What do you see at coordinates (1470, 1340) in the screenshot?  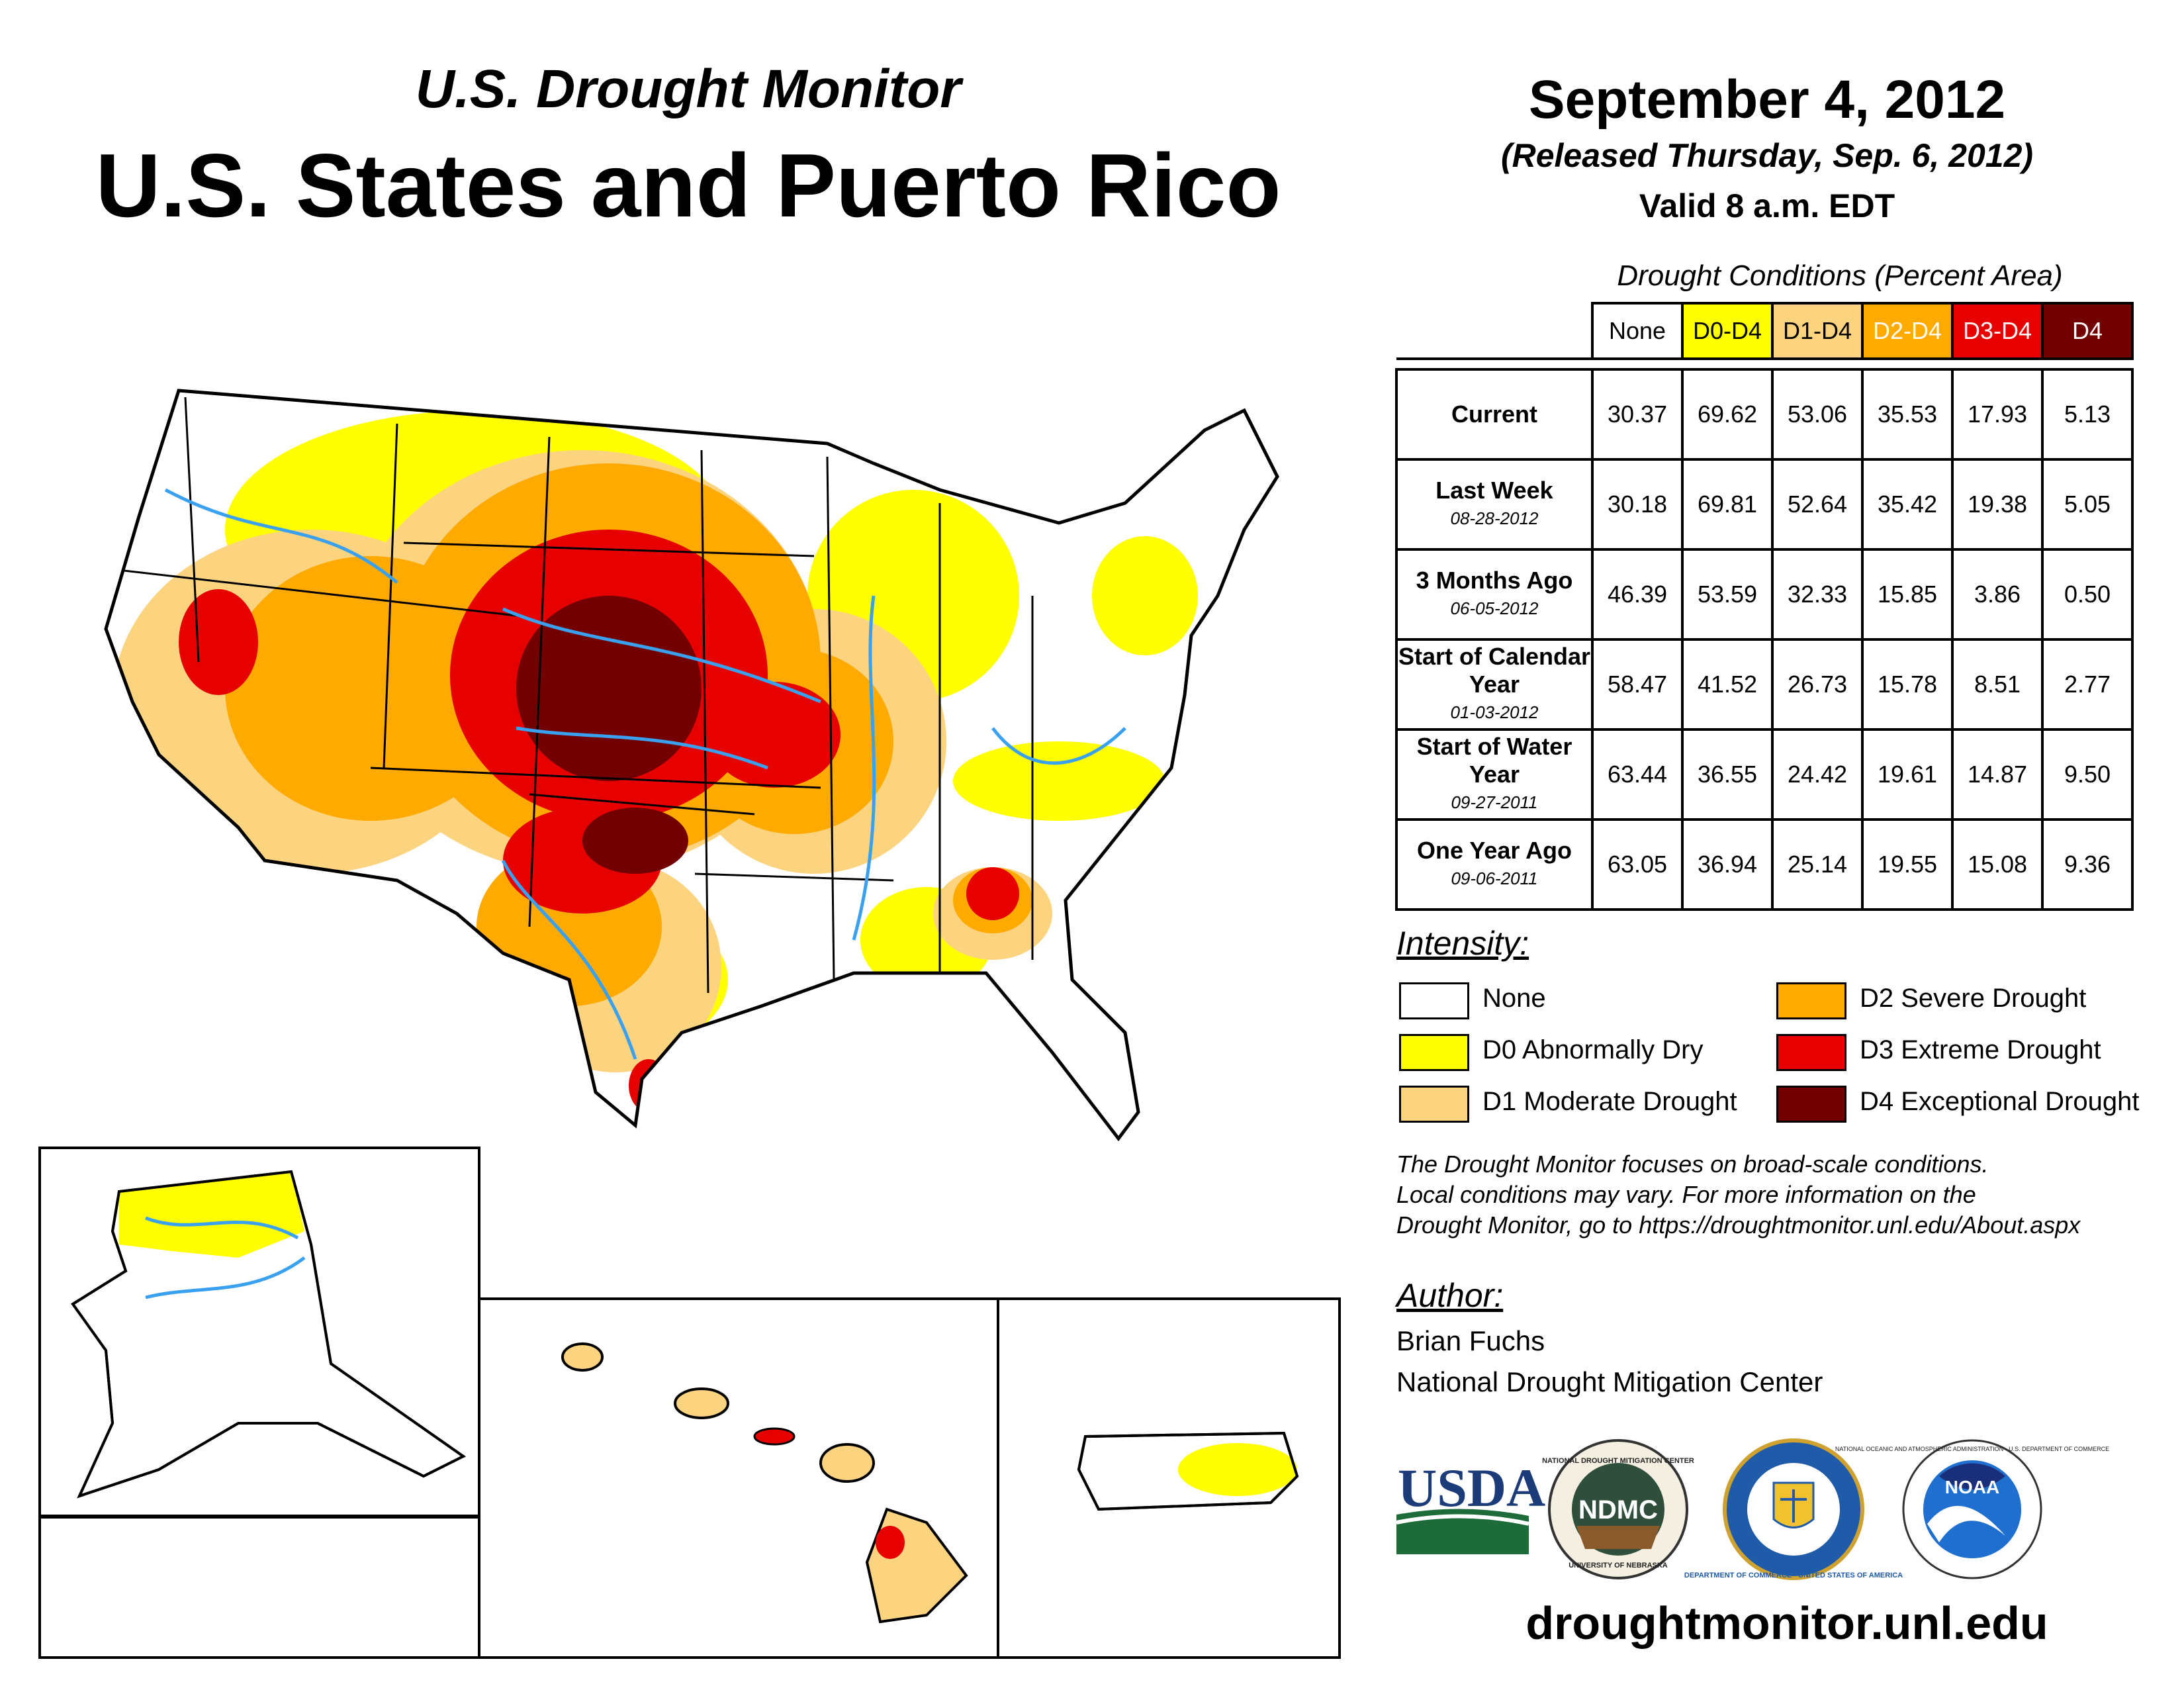 I see `author-name: Brian Fuchs` at bounding box center [1470, 1340].